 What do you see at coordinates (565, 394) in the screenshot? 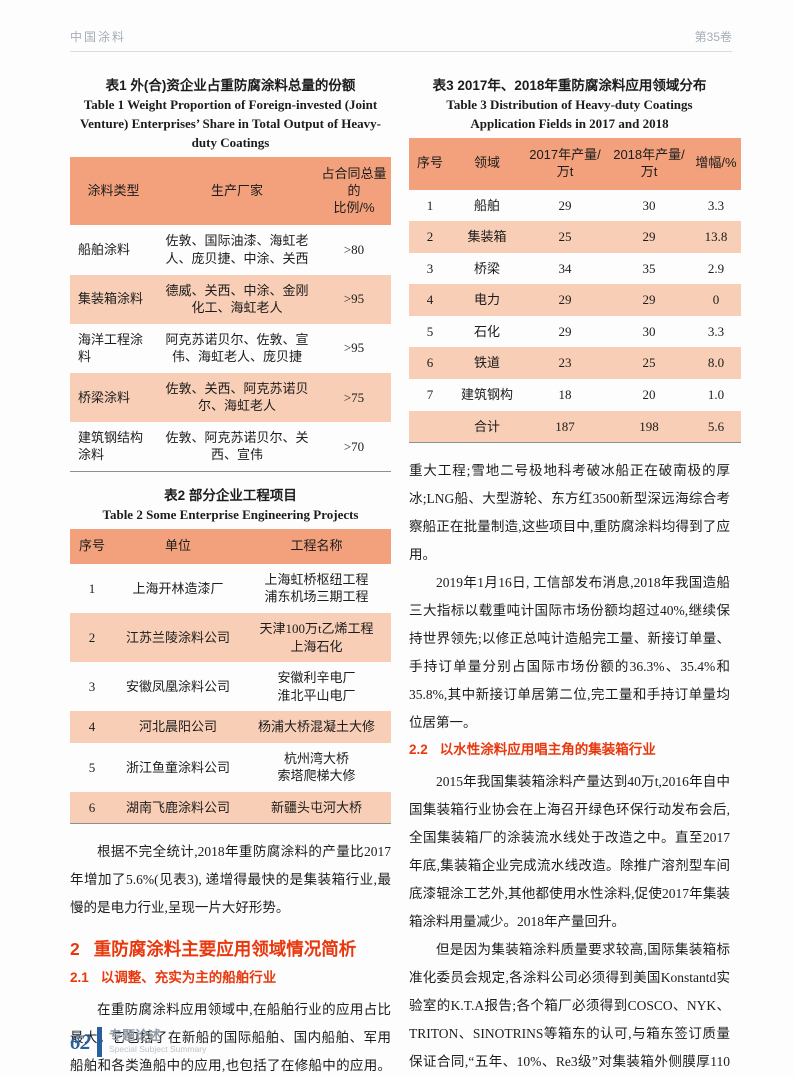
I see `table-cell: 18` at bounding box center [565, 394].